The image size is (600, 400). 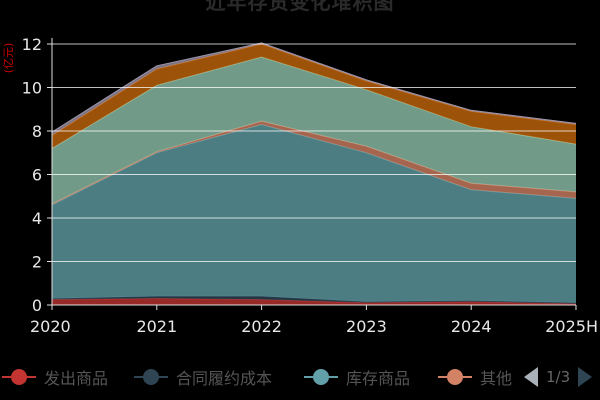 What do you see at coordinates (496, 378) in the screenshot?
I see `legend-label: 其他` at bounding box center [496, 378].